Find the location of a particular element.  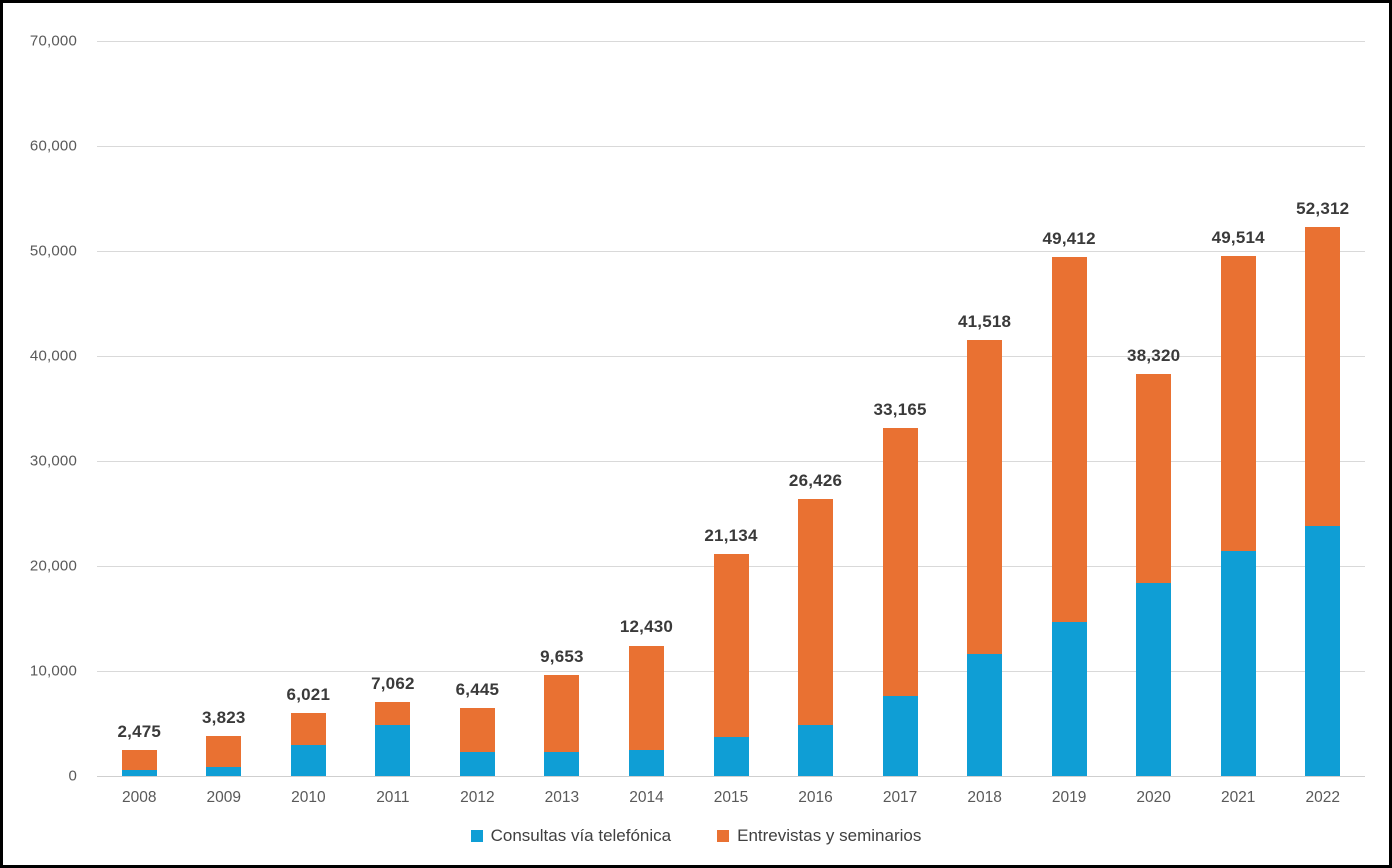

y-tick-label: 60,000 is located at coordinates (53, 146).